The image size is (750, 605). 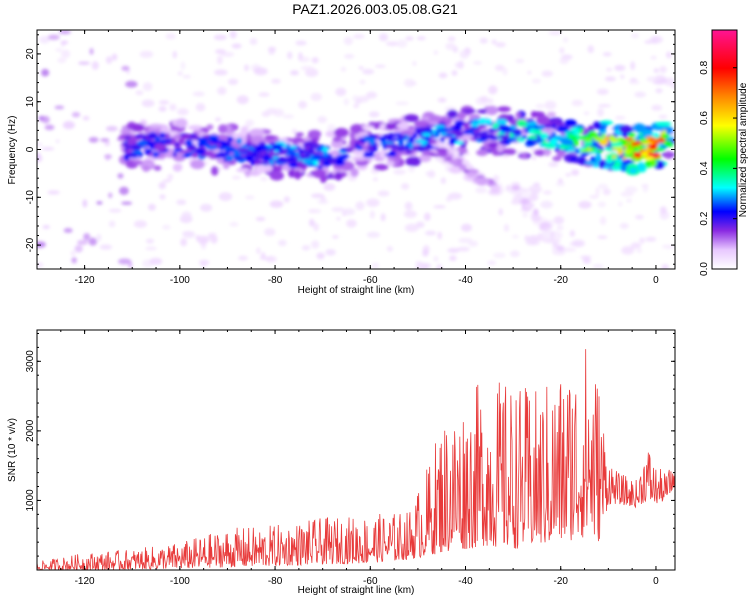 What do you see at coordinates (465, 581) in the screenshot?
I see `snr-x-tick-label: -40` at bounding box center [465, 581].